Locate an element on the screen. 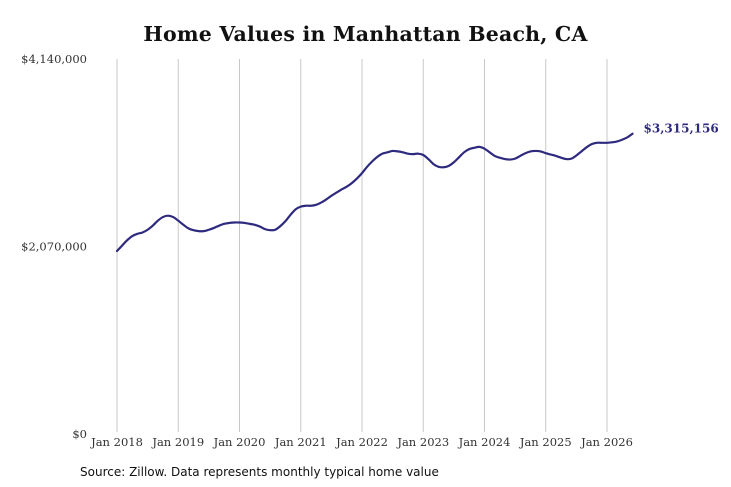  end-value-label: $3,315,156 is located at coordinates (681, 129).